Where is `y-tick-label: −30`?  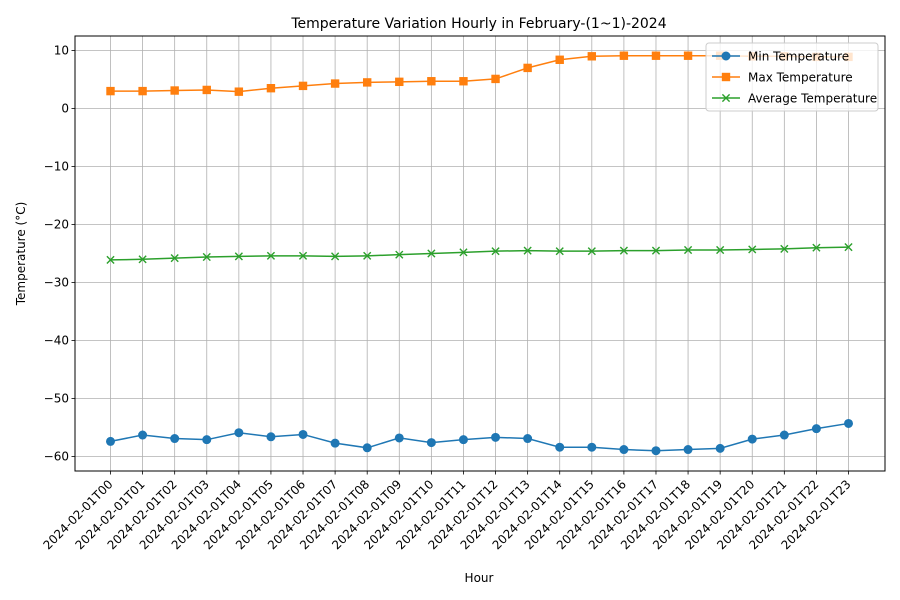 y-tick-label: −30 is located at coordinates (56, 283).